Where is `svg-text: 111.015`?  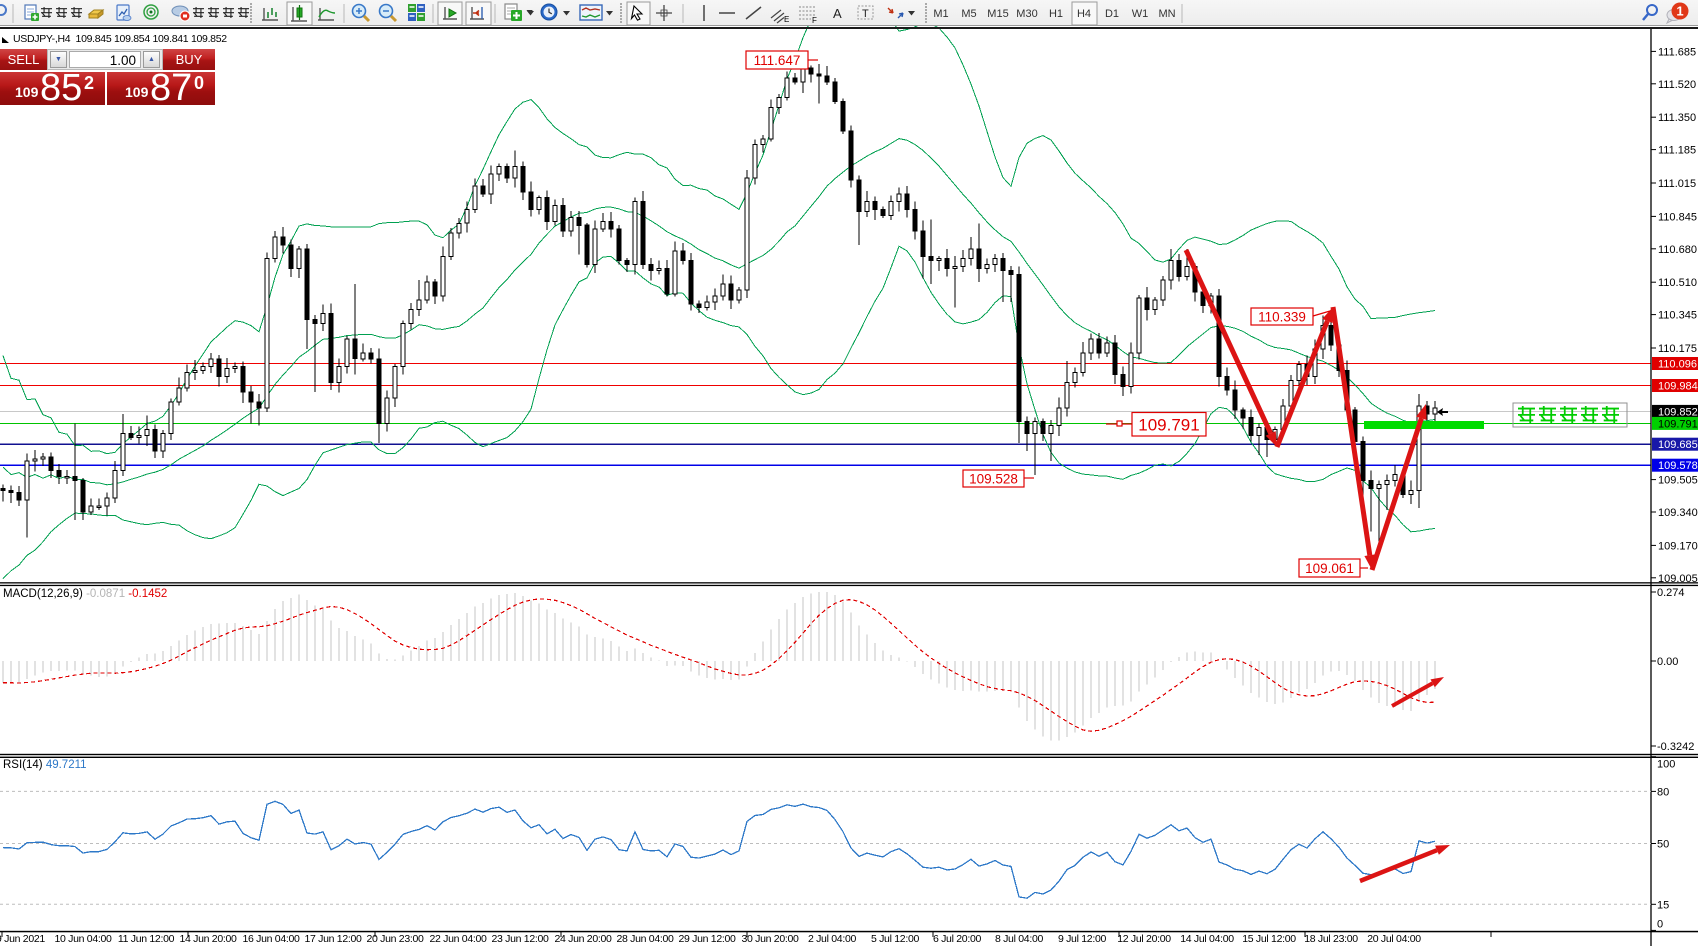 svg-text: 111.015 is located at coordinates (1677, 184).